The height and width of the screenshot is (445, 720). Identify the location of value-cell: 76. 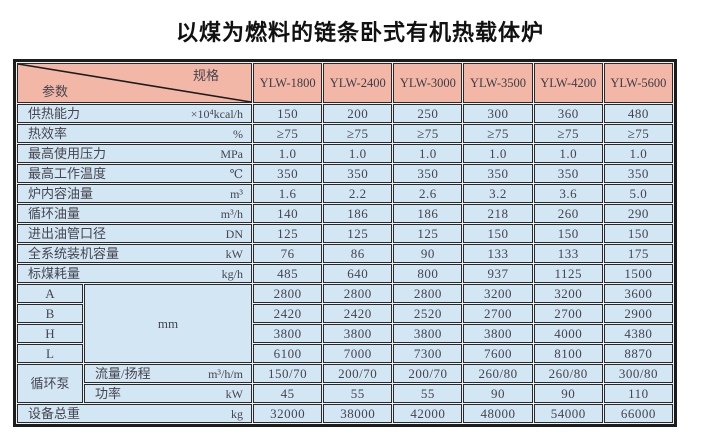
(288, 253).